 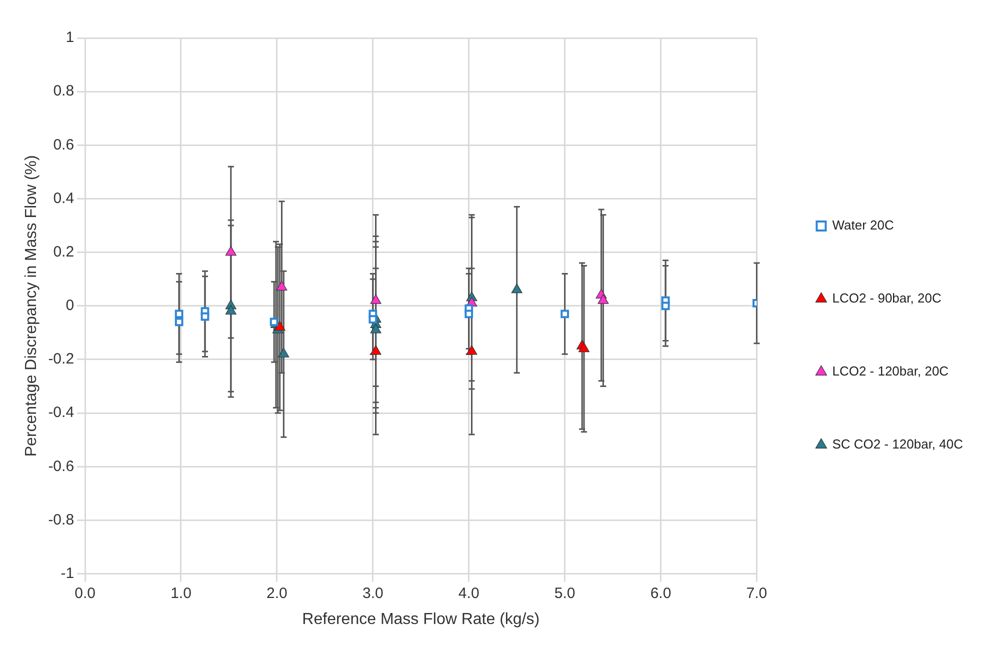 What do you see at coordinates (61, 413) in the screenshot?
I see `y-tick-label: -0.4` at bounding box center [61, 413].